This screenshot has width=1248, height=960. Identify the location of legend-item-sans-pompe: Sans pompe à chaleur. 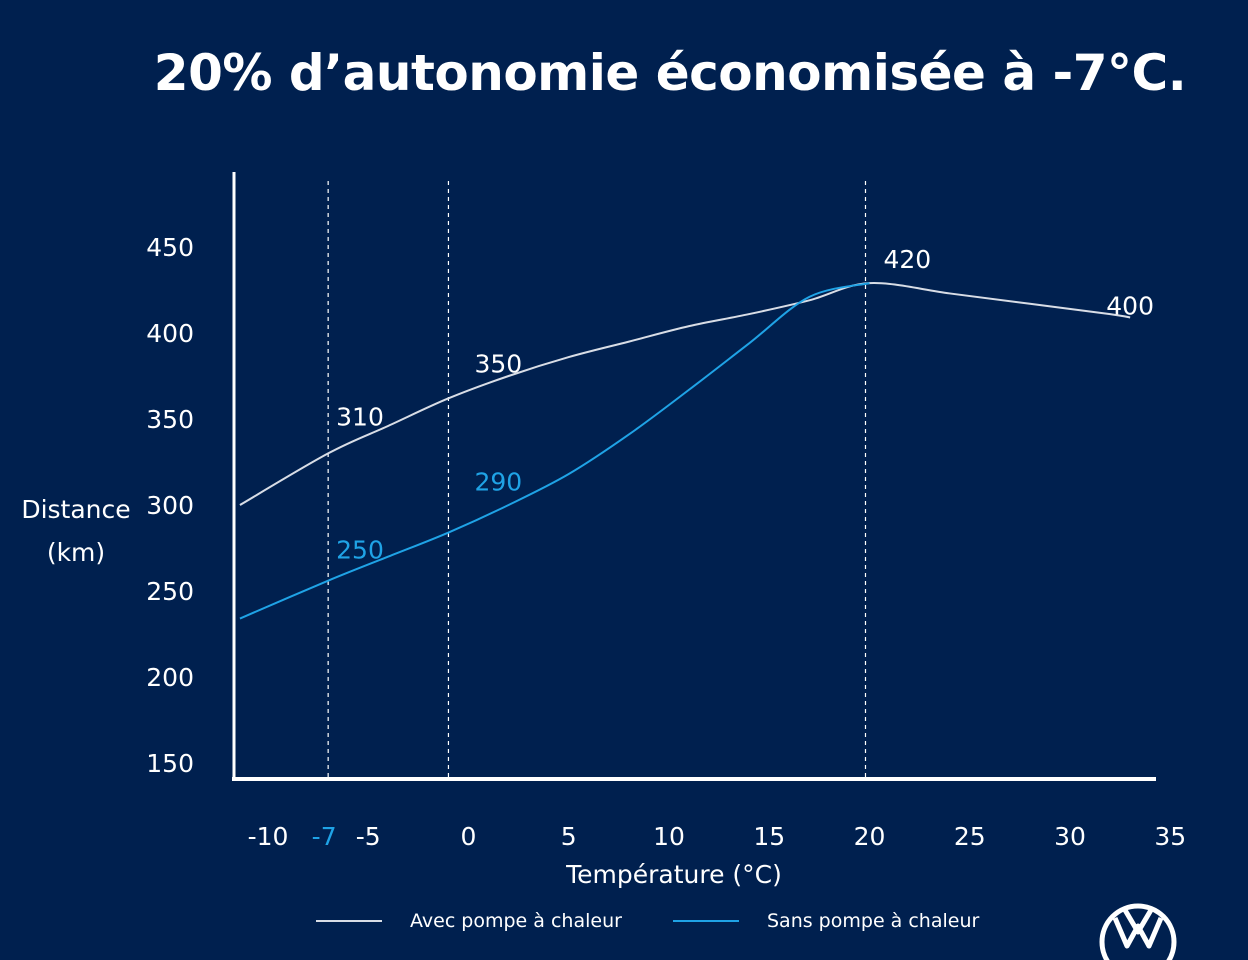
(826, 921).